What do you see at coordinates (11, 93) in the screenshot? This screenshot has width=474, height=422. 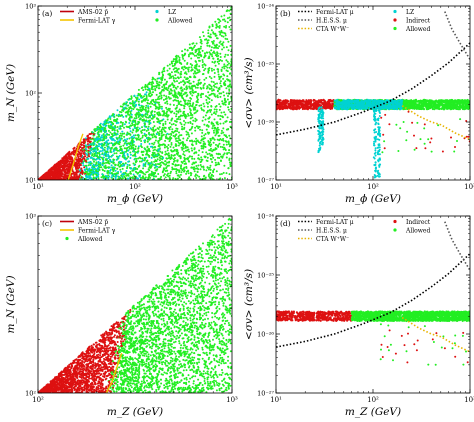 I see `y-axis-label: m_N (GeV)` at bounding box center [11, 93].